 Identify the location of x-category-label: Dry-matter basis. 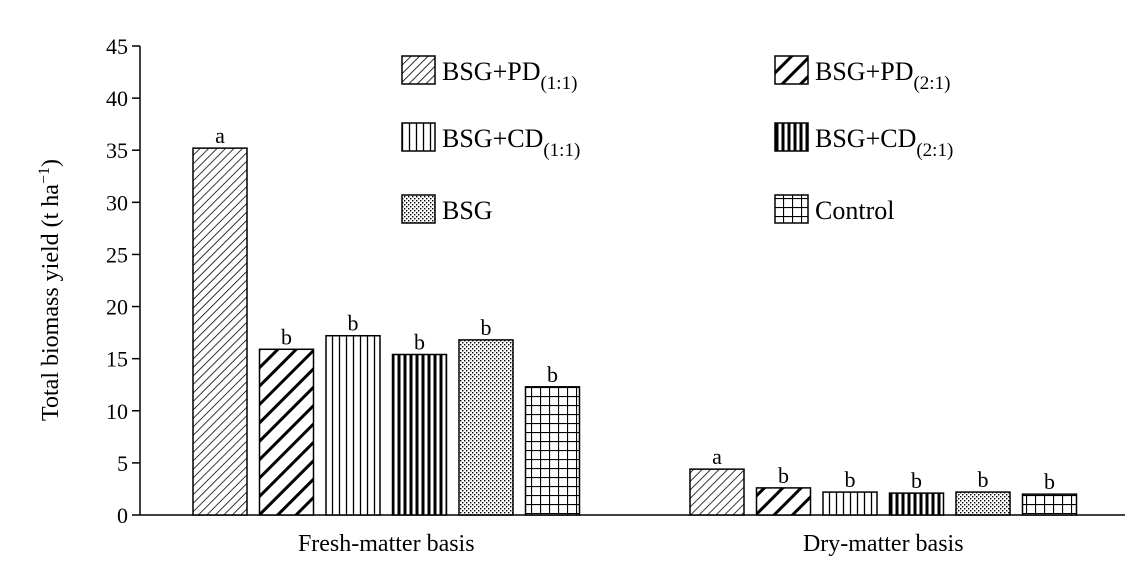
(883, 544).